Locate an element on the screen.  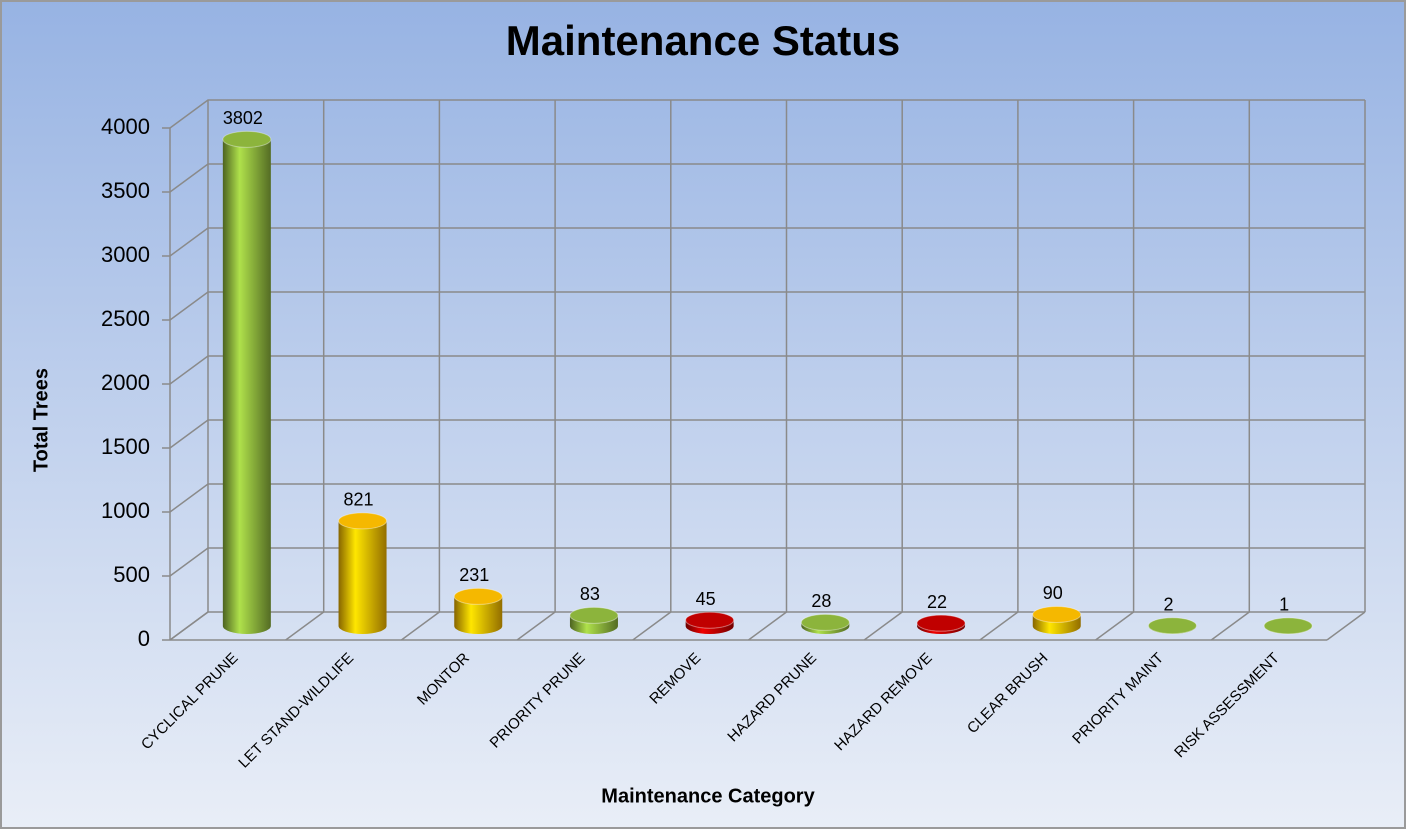
y-tick-label: 500 is located at coordinates (131, 574).